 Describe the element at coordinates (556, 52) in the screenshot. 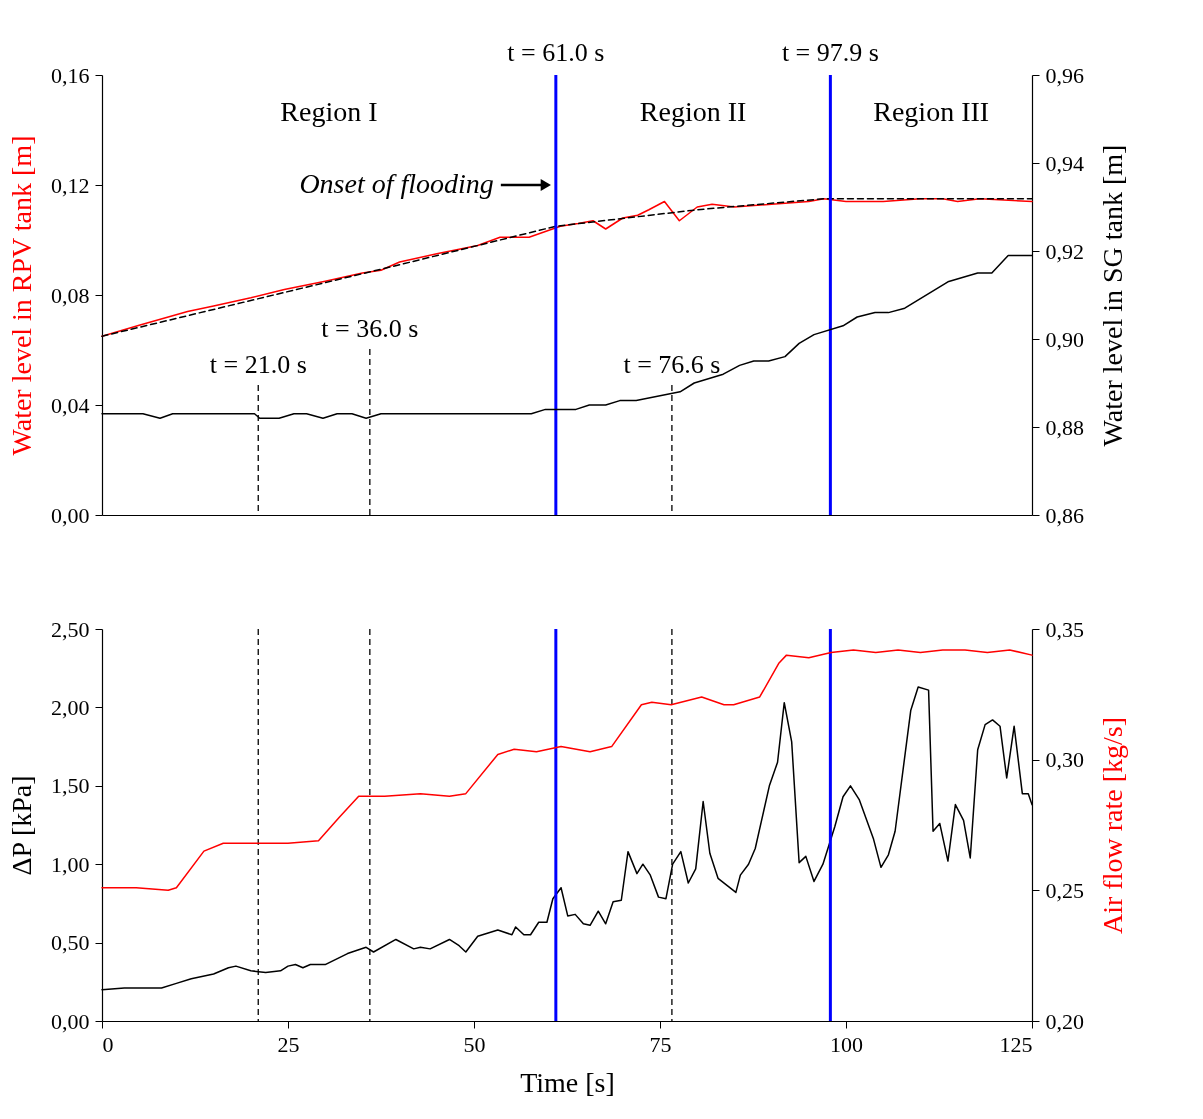

I see `ref-line-label: t = 61.0 s` at that location.